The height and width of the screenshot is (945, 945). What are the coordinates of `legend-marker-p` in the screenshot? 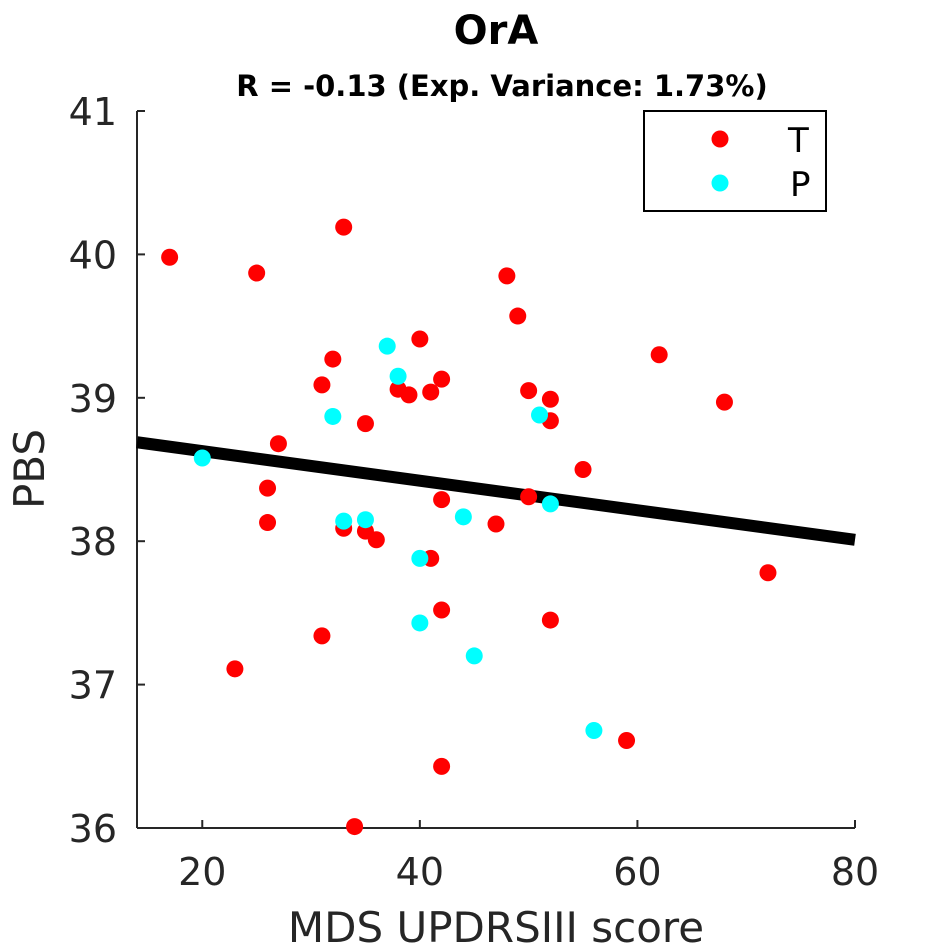 It's located at (720, 183).